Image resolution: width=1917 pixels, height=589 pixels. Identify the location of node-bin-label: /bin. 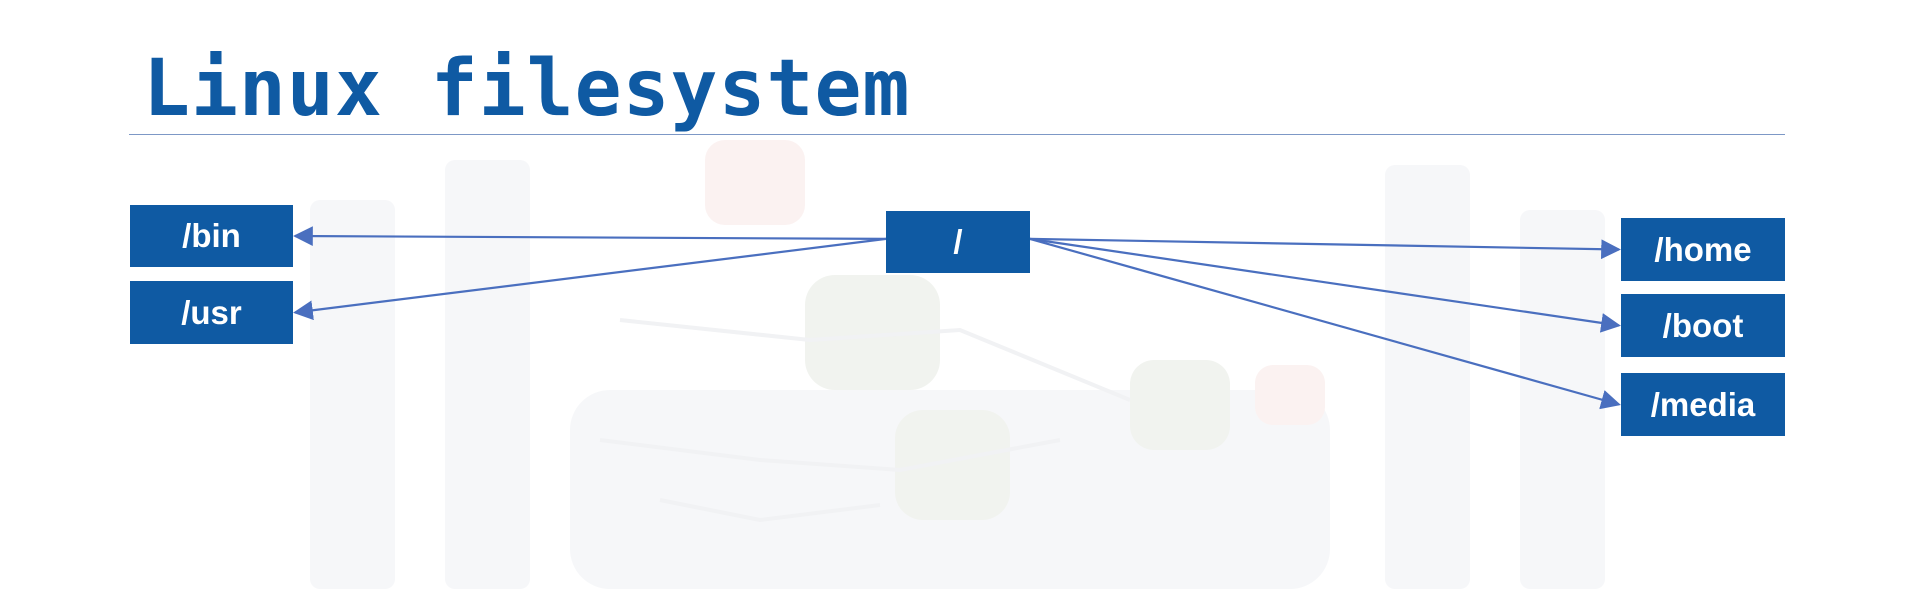
(211, 235).